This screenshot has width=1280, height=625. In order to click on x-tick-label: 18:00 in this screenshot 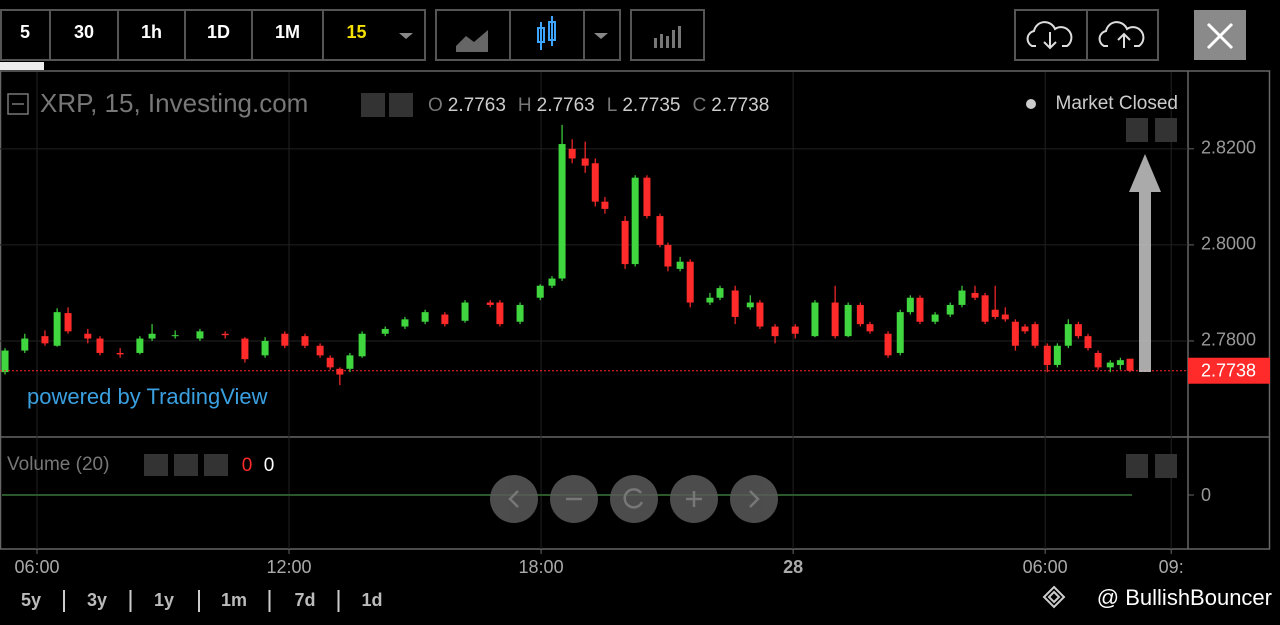, I will do `click(541, 567)`.